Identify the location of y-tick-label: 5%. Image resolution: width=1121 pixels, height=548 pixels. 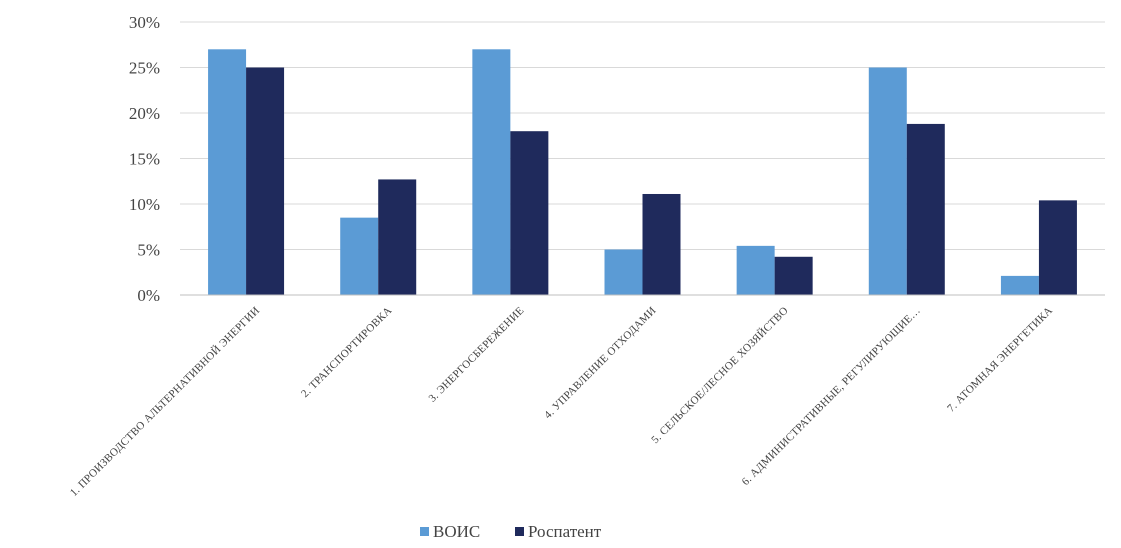
(148, 250).